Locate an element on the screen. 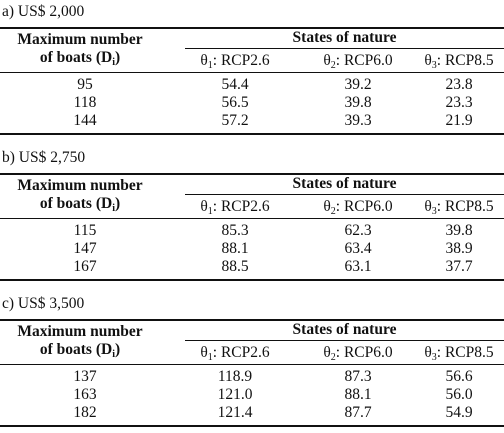 The height and width of the screenshot is (433, 504). cell-rcp26: 121.4 is located at coordinates (235, 412).